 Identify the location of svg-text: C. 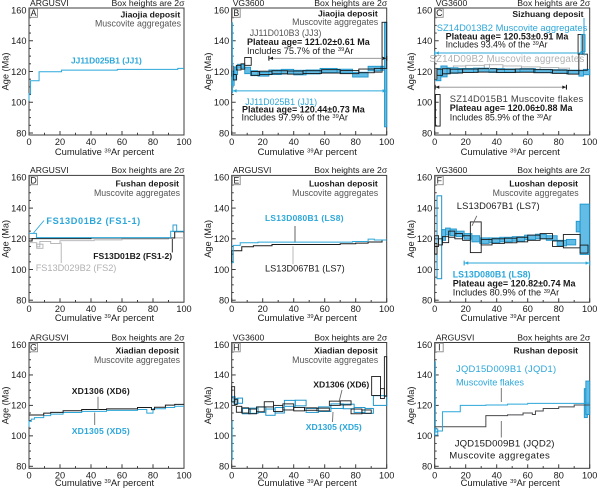
(439, 13).